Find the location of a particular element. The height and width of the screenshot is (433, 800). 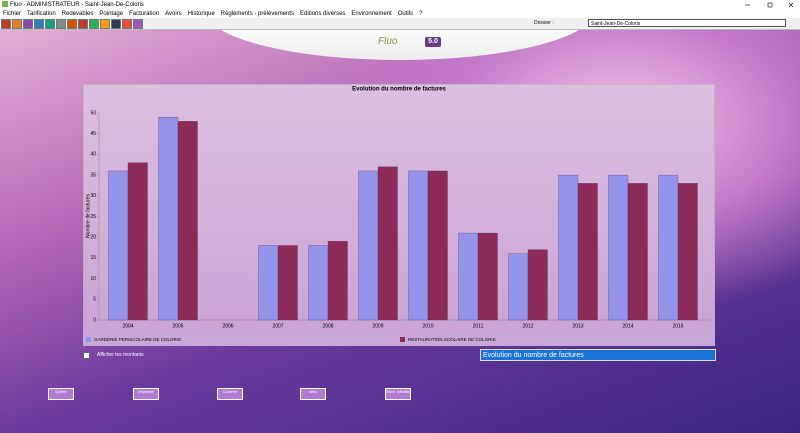

chart-select: Evolution du nombre de factures is located at coordinates (598, 355).